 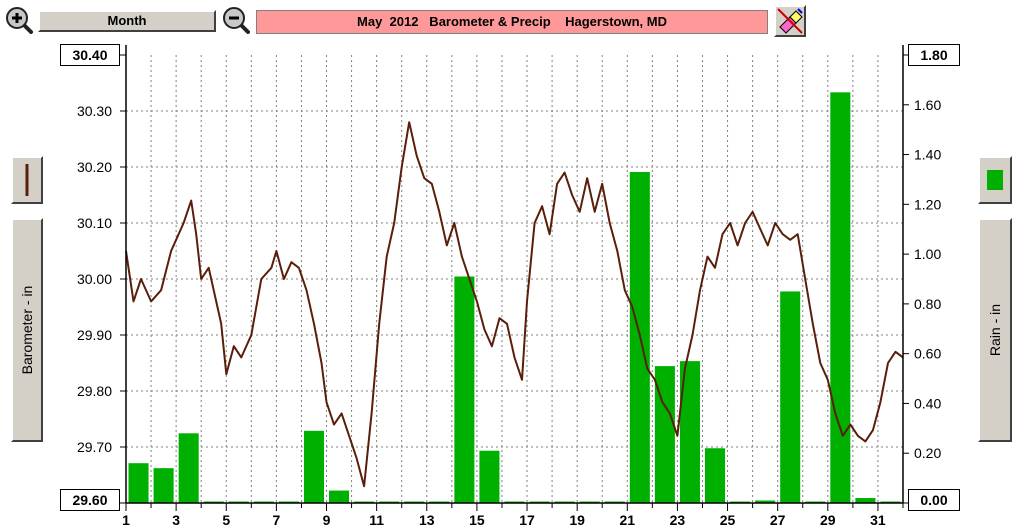 What do you see at coordinates (376, 520) in the screenshot?
I see `x-tick-label: 11` at bounding box center [376, 520].